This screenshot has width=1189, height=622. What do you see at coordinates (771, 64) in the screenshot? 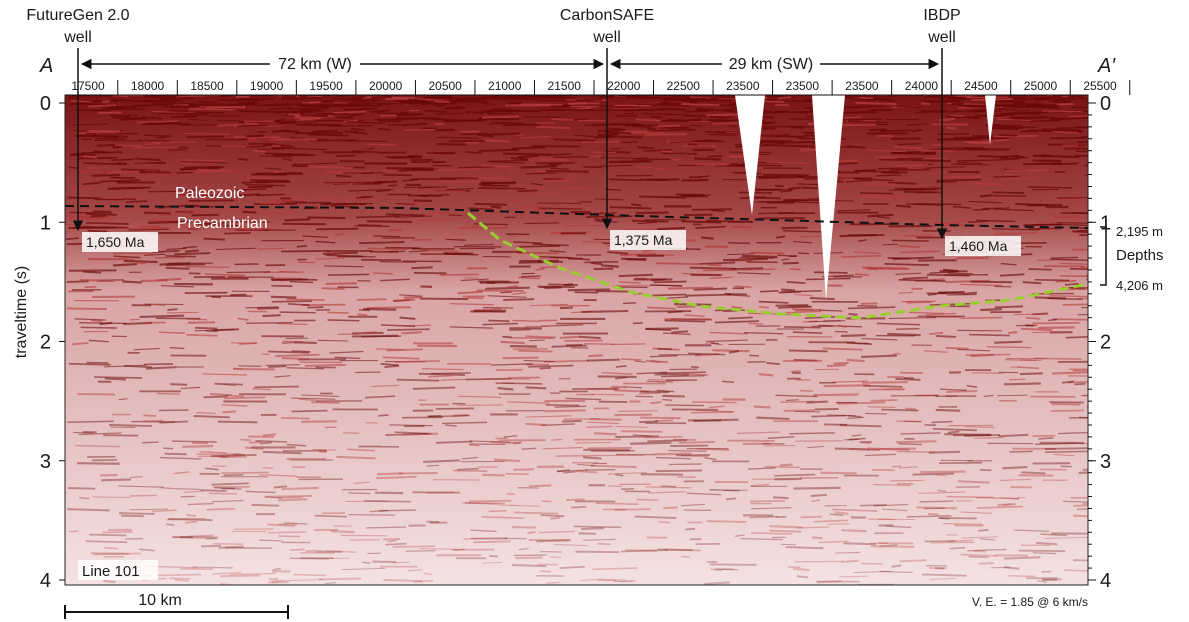
I see `label-bg` at bounding box center [771, 64].